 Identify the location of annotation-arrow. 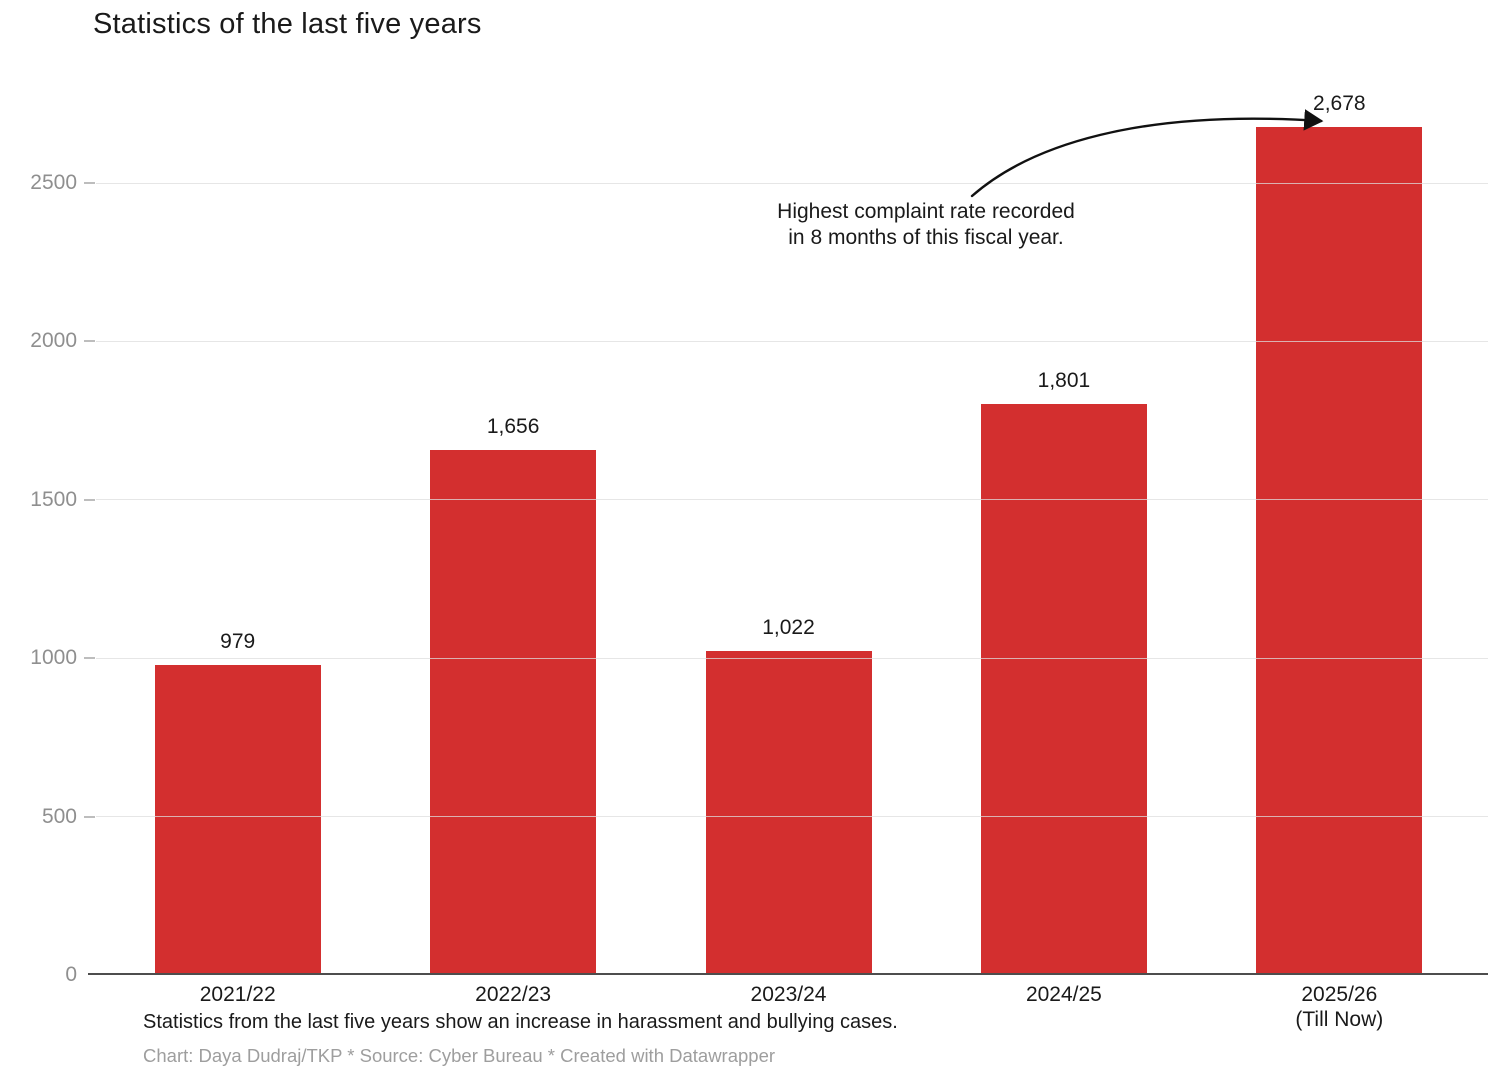
(1147, 153).